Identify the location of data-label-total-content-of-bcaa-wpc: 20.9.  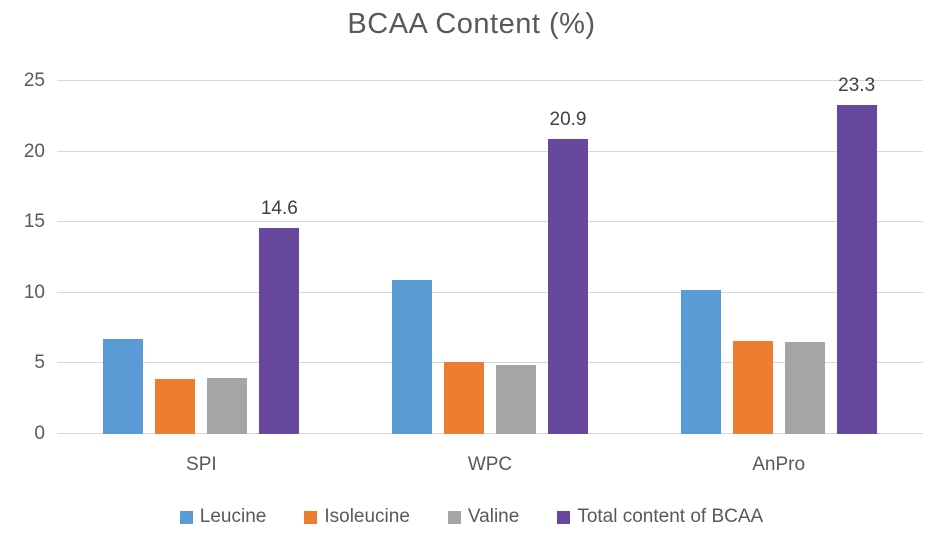
(568, 119).